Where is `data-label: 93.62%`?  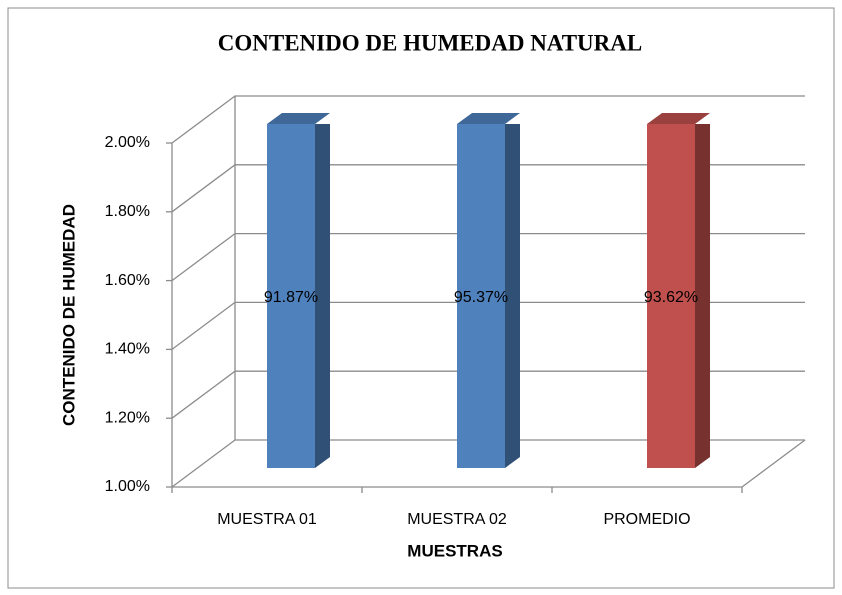
data-label: 93.62% is located at coordinates (671, 297).